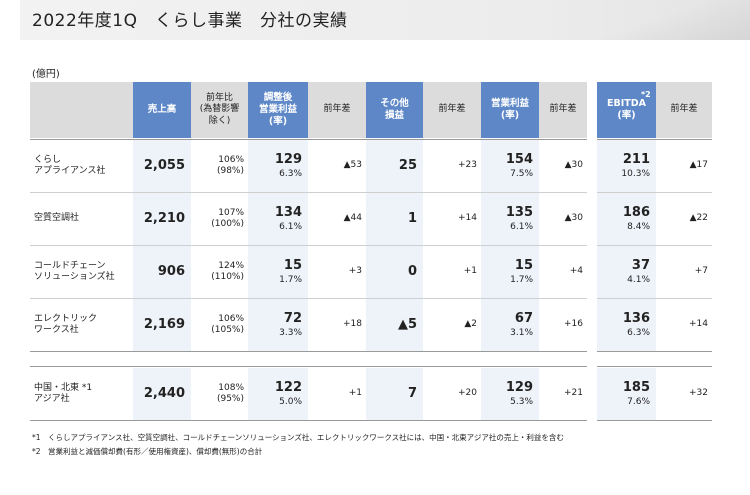  I want to click on adjusted-op-cell: 15 1.7%, so click(278, 272).